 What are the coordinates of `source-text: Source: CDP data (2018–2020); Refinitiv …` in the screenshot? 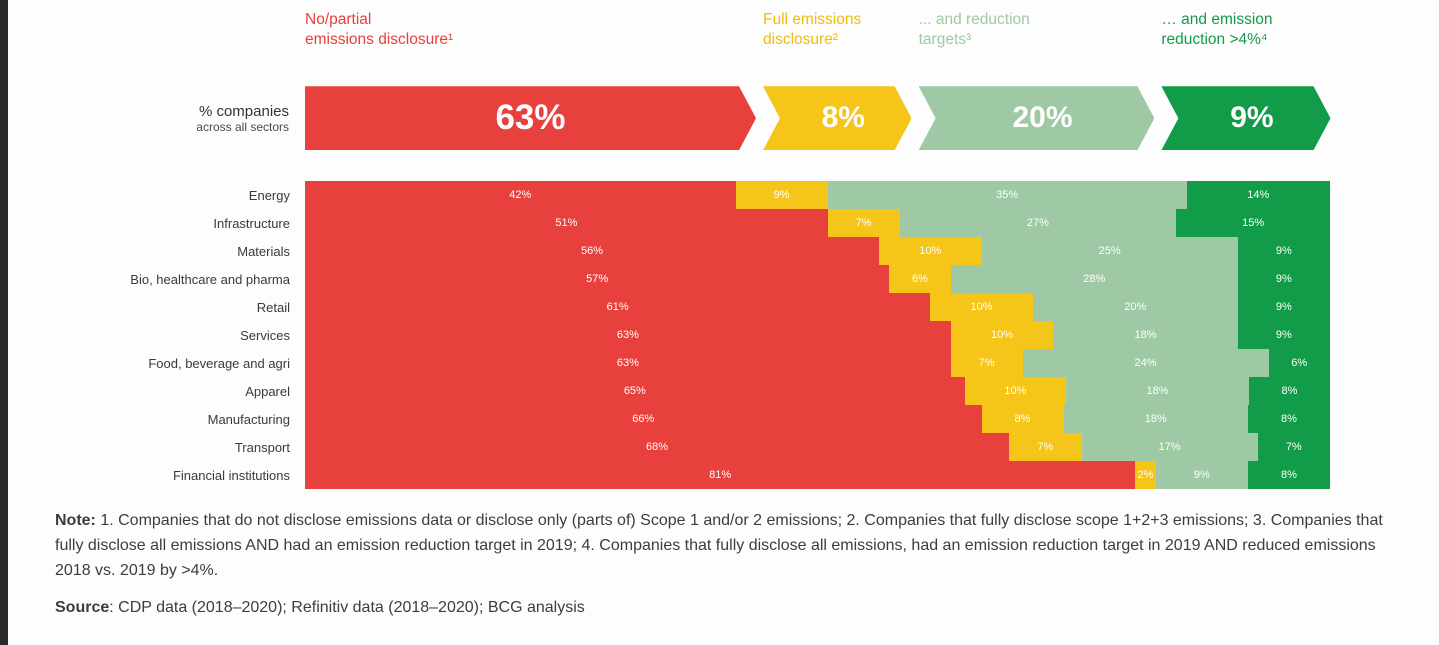 It's located at (722, 608).